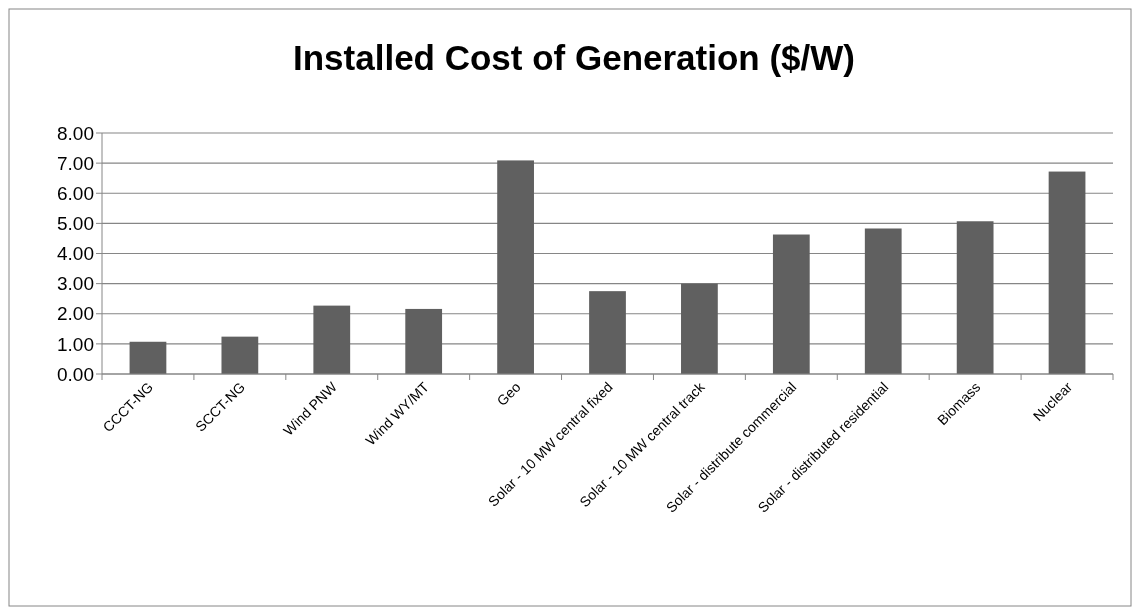  What do you see at coordinates (75, 344) in the screenshot?
I see `y-tick-label: 1.00` at bounding box center [75, 344].